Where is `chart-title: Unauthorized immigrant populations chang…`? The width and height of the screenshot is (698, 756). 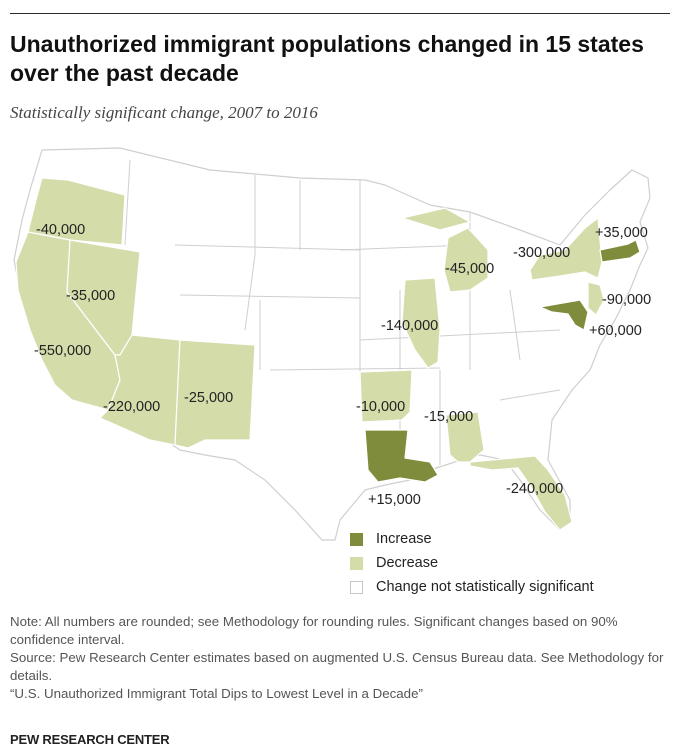
chart-title: Unauthorized immigrant populations chang… is located at coordinates (327, 58).